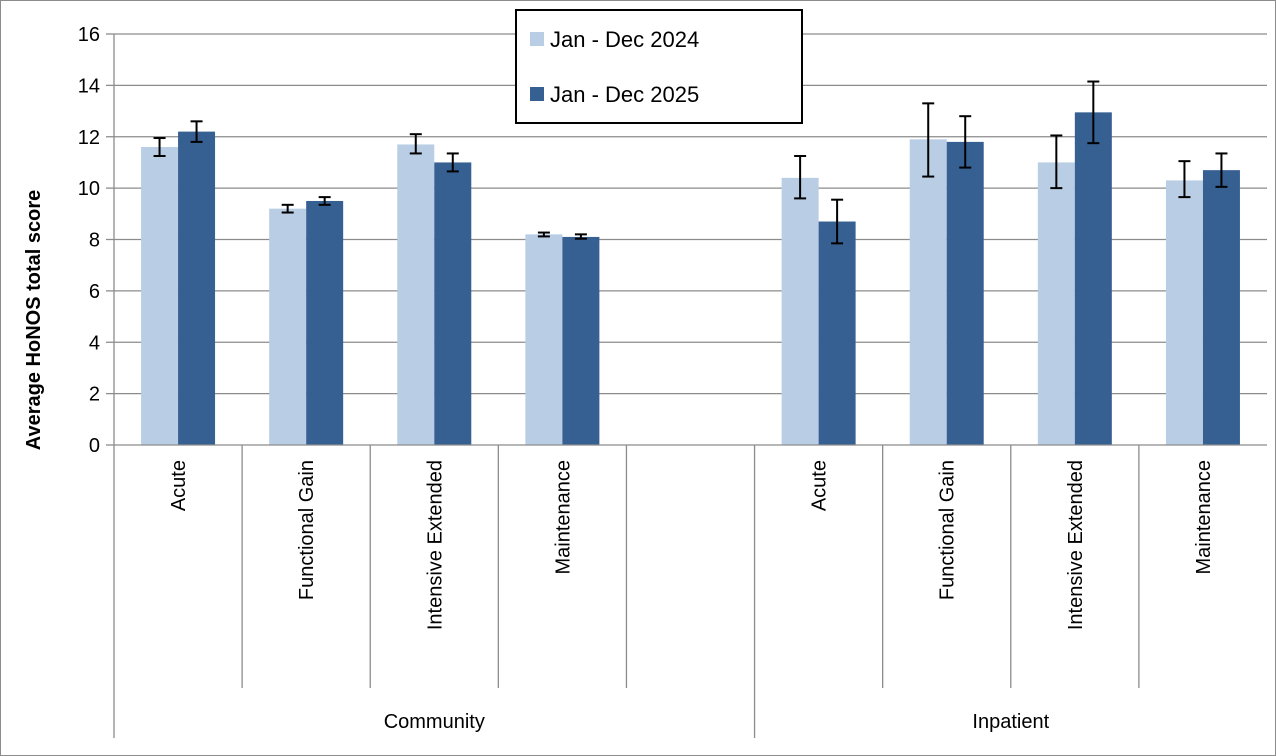 The height and width of the screenshot is (756, 1276). I want to click on y-tick-label: 4, so click(94, 343).